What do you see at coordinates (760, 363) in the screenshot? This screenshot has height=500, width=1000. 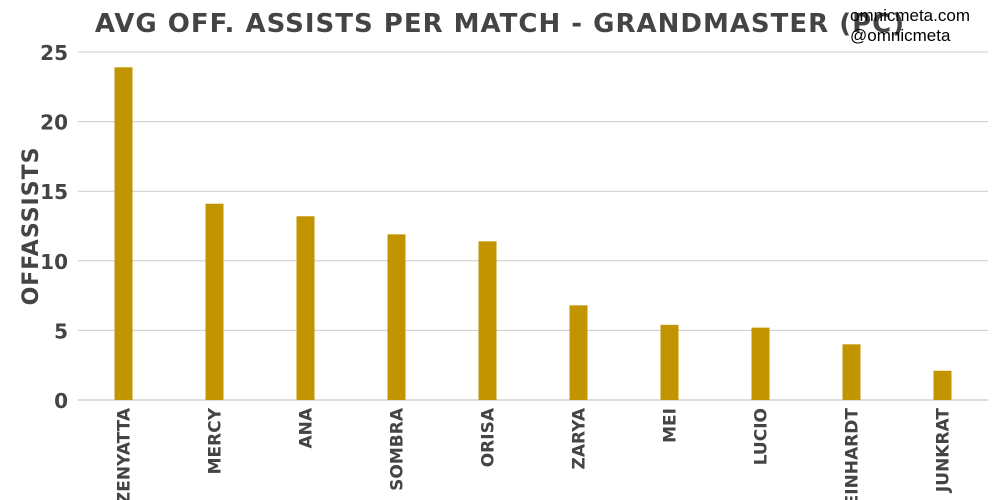 I see `bar-lucio` at bounding box center [760, 363].